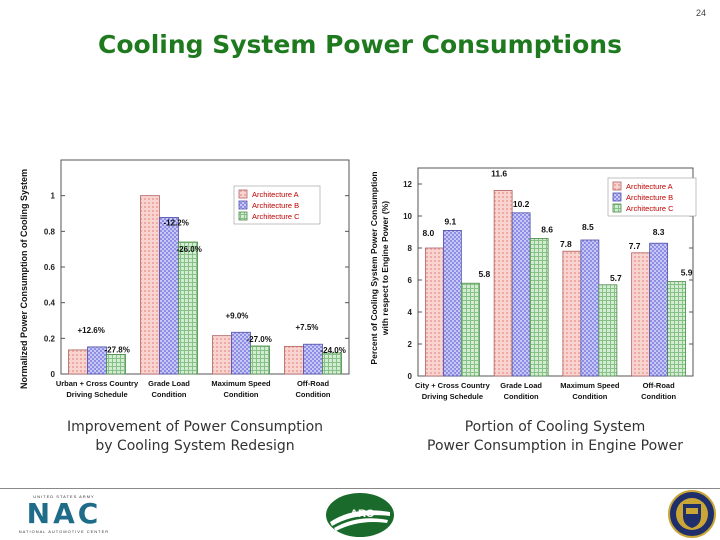 This screenshot has width=720, height=540. I want to click on page-number: 24, so click(700, 13).